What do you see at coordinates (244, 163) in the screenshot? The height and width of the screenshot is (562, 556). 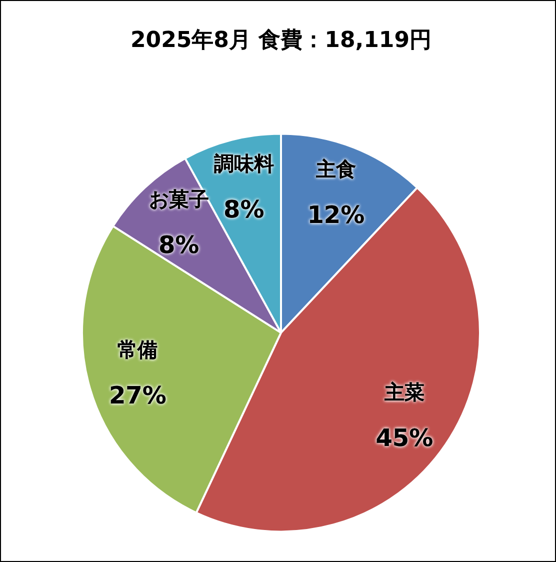 I see `slice-label: 調味料` at bounding box center [244, 163].